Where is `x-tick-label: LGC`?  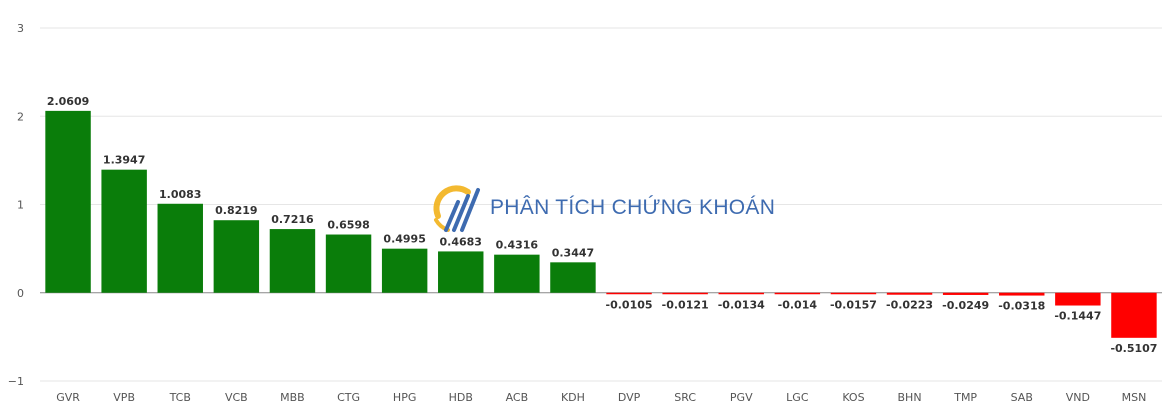
x-tick-label: LGC is located at coordinates (797, 397).